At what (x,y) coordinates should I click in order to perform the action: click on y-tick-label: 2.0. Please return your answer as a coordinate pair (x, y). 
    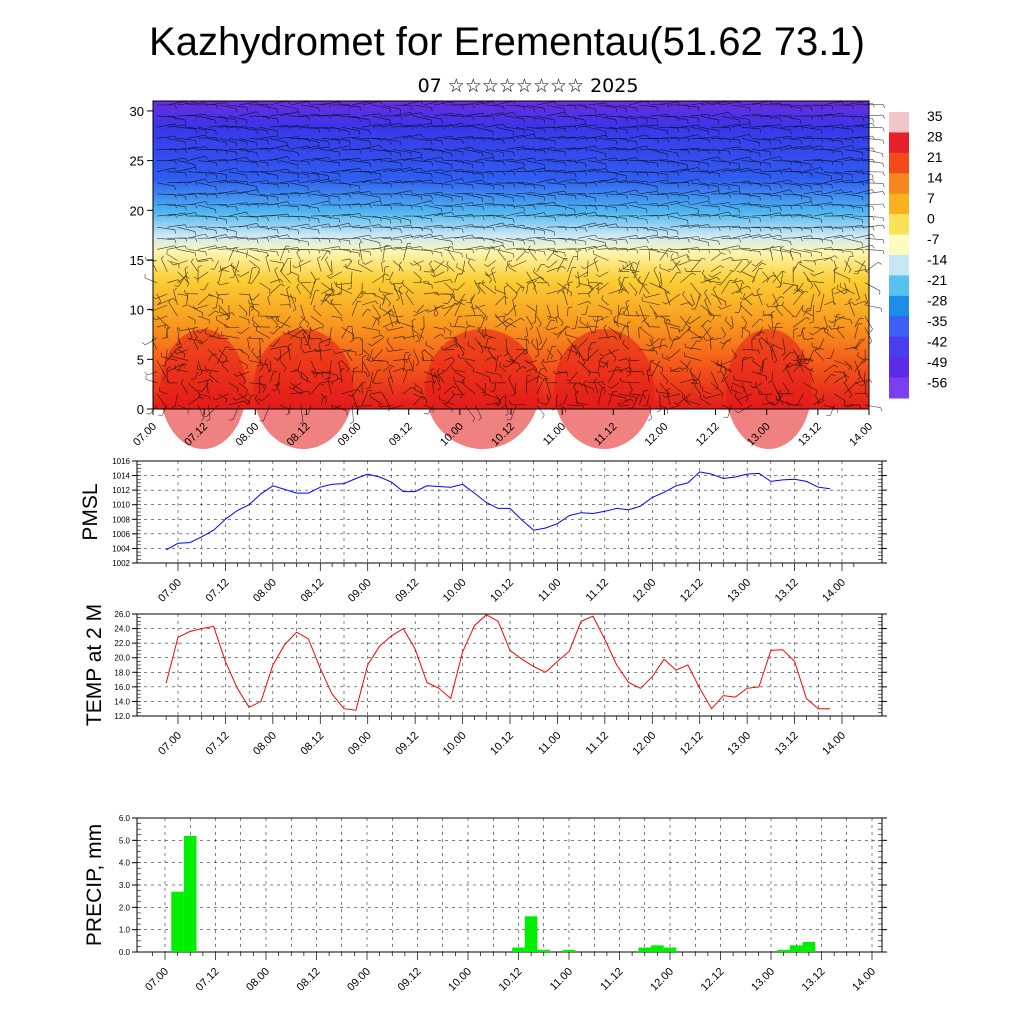
    Looking at the image, I should click on (125, 907).